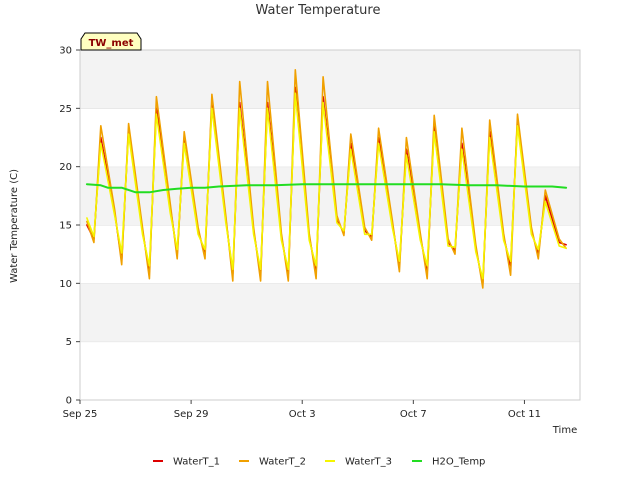 This screenshot has width=640, height=480. What do you see at coordinates (69, 342) in the screenshot?
I see `y-tick-label: 5` at bounding box center [69, 342].